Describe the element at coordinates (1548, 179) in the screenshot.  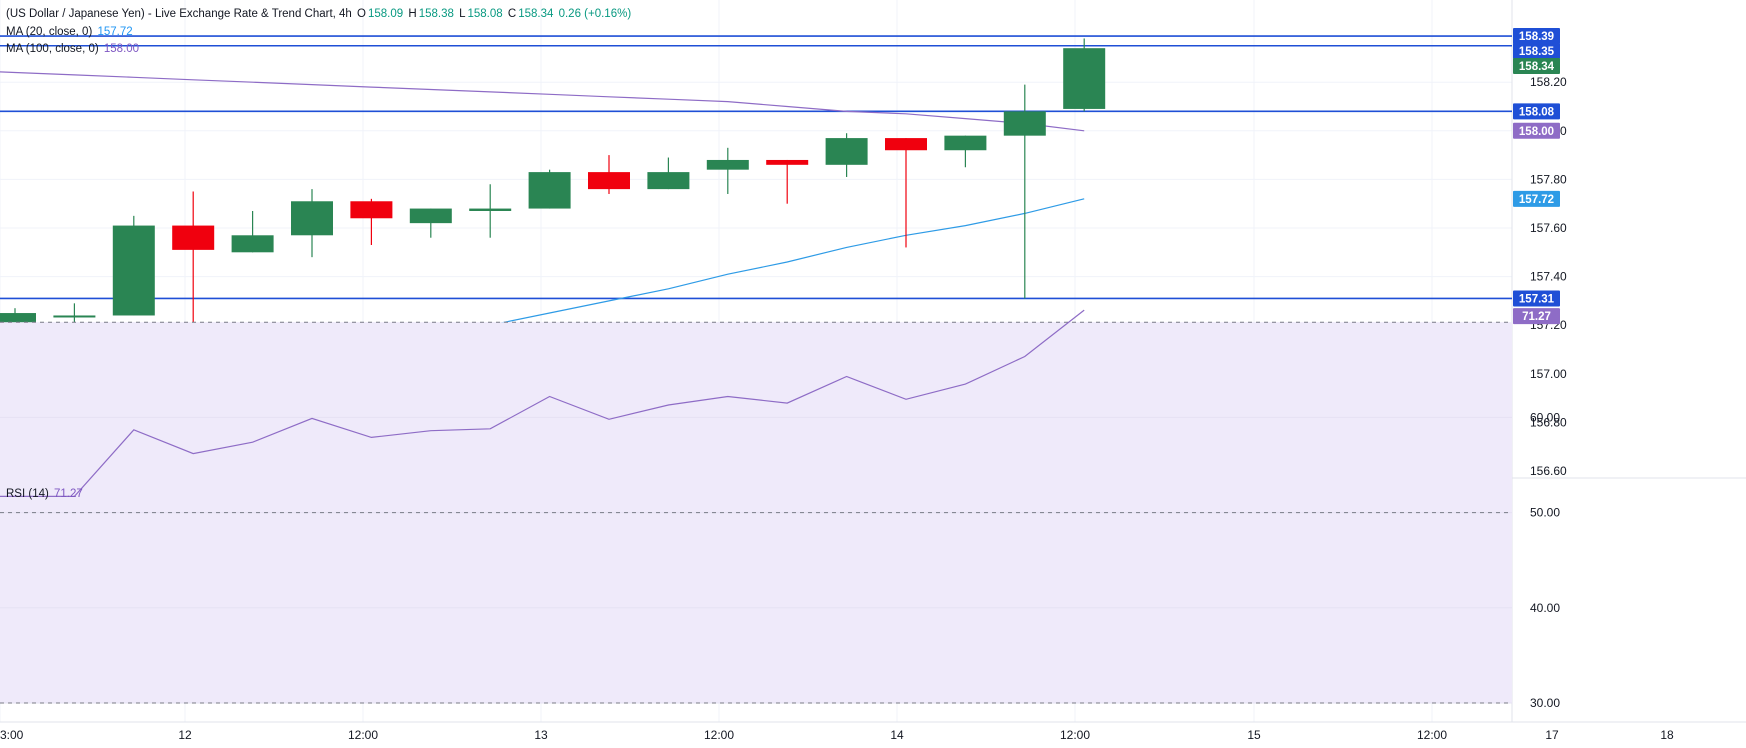
I see `price-tick-label: 157.80` at that location.